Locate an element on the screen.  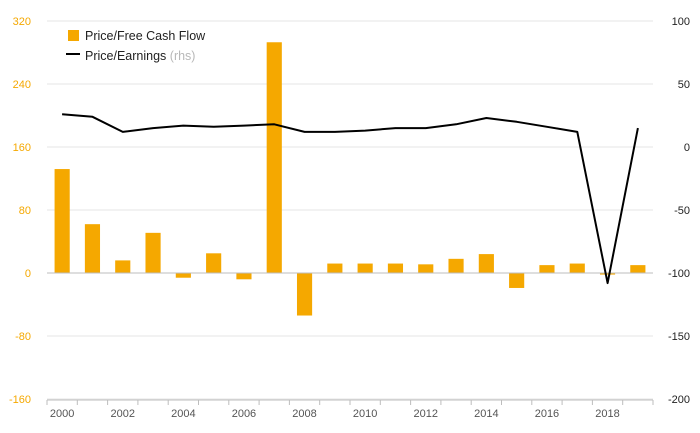
right-axis: 100 50 0 -50 -100 -150 -200 is located at coordinates (679, 211).